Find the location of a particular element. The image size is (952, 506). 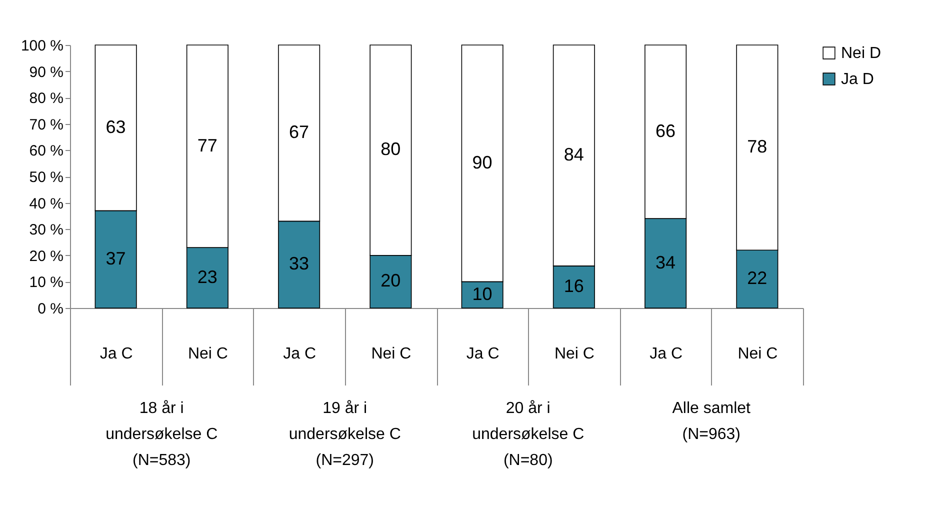

y-tick-label: 30 % is located at coordinates (46, 230).